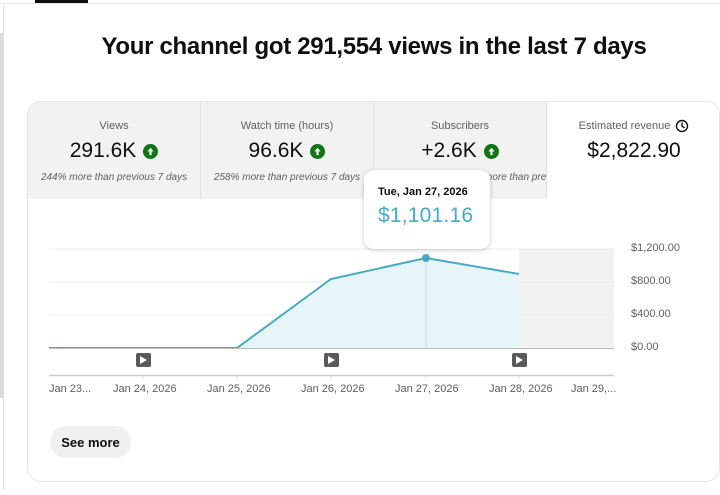  What do you see at coordinates (624, 126) in the screenshot?
I see `metric-label: Estimated revenue` at bounding box center [624, 126].